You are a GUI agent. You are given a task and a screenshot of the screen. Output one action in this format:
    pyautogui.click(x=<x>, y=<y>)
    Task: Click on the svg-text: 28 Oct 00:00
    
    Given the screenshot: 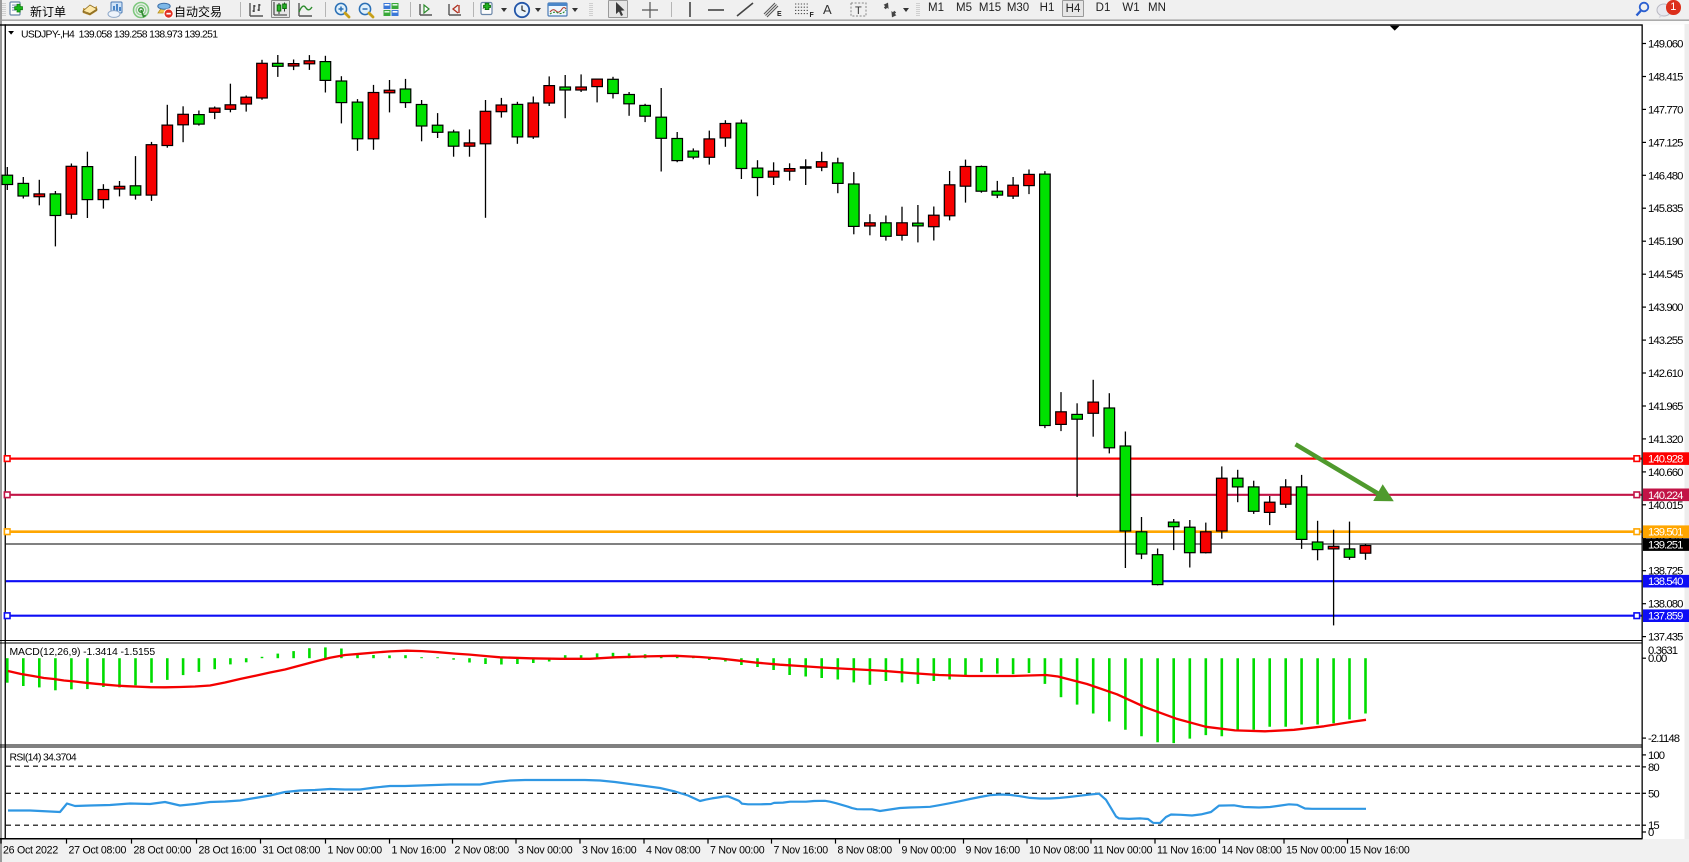 What is the action you would take?
    pyautogui.click(x=163, y=851)
    